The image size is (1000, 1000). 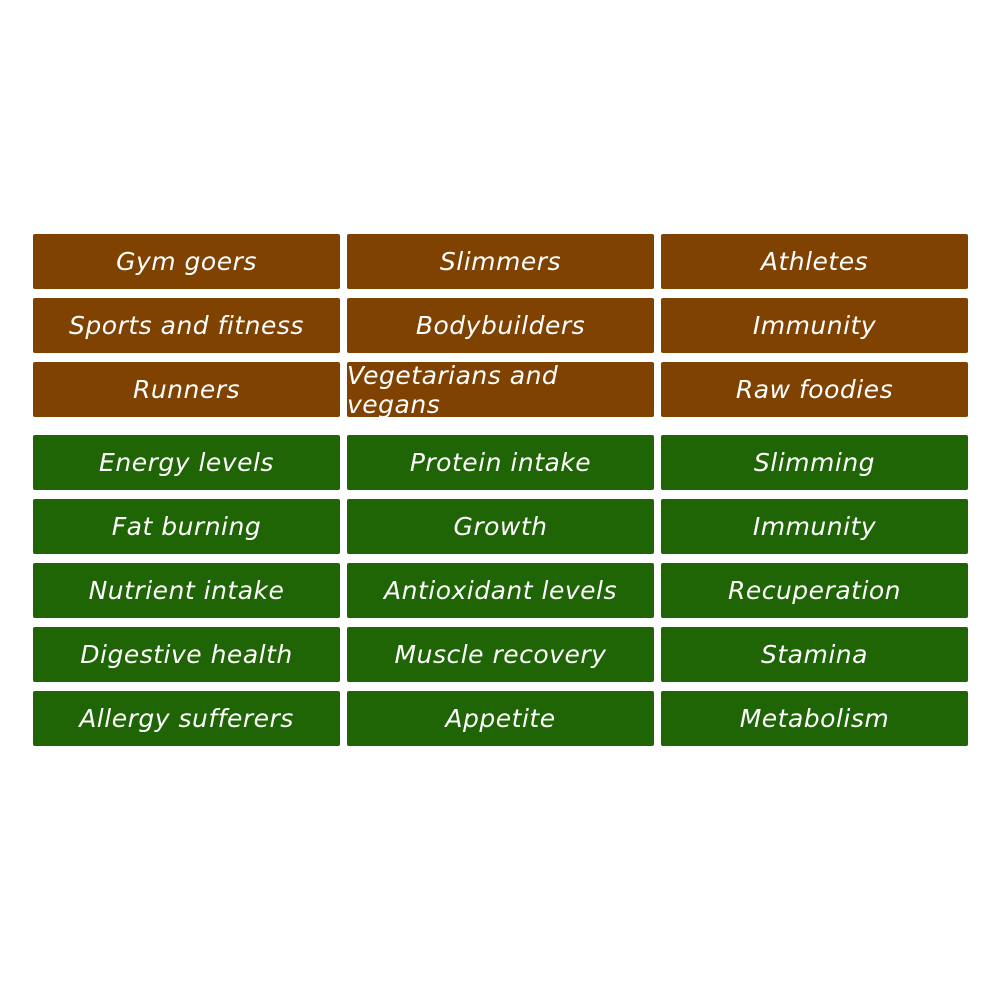 I want to click on benefit-tile: Metabolism, so click(x=814, y=718).